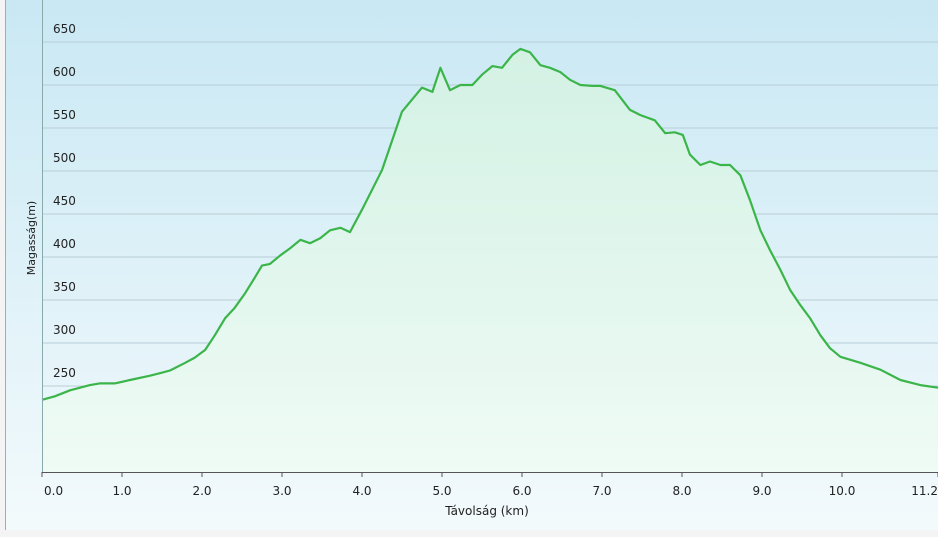 The image size is (938, 537). I want to click on x-tick-label: 0.0, so click(53, 491).